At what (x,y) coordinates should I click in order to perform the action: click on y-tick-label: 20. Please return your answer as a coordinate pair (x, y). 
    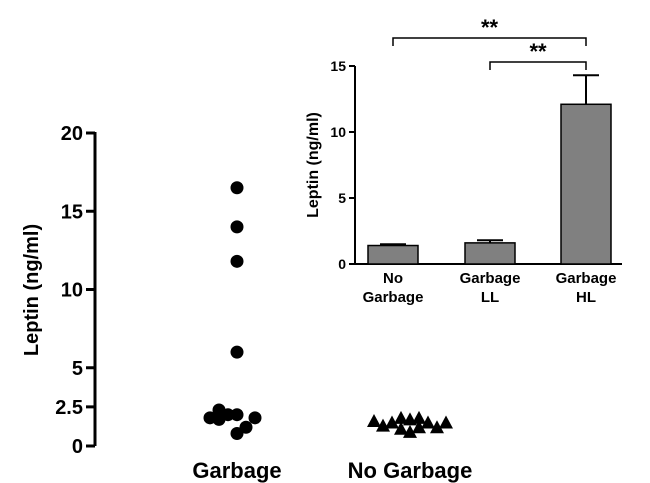
    Looking at the image, I should click on (72, 134).